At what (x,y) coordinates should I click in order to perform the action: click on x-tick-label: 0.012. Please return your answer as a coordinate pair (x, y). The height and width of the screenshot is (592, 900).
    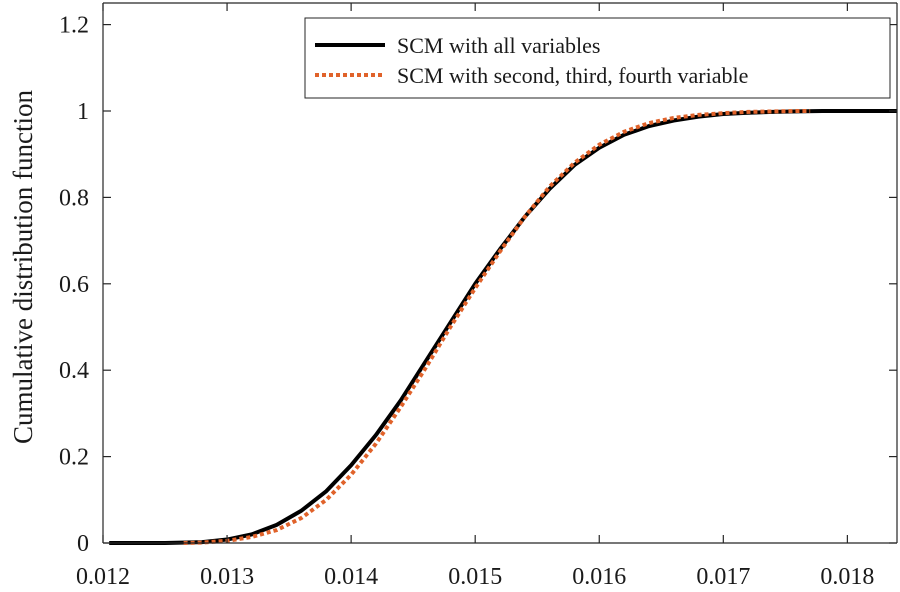
    Looking at the image, I should click on (103, 575).